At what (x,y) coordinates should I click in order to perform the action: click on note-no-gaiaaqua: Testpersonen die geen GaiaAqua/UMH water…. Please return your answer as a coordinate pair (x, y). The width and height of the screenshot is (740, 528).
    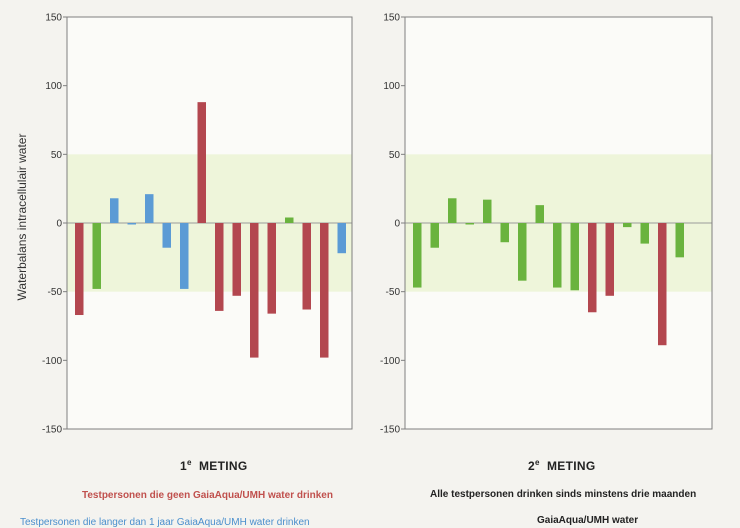
    Looking at the image, I should click on (207, 495).